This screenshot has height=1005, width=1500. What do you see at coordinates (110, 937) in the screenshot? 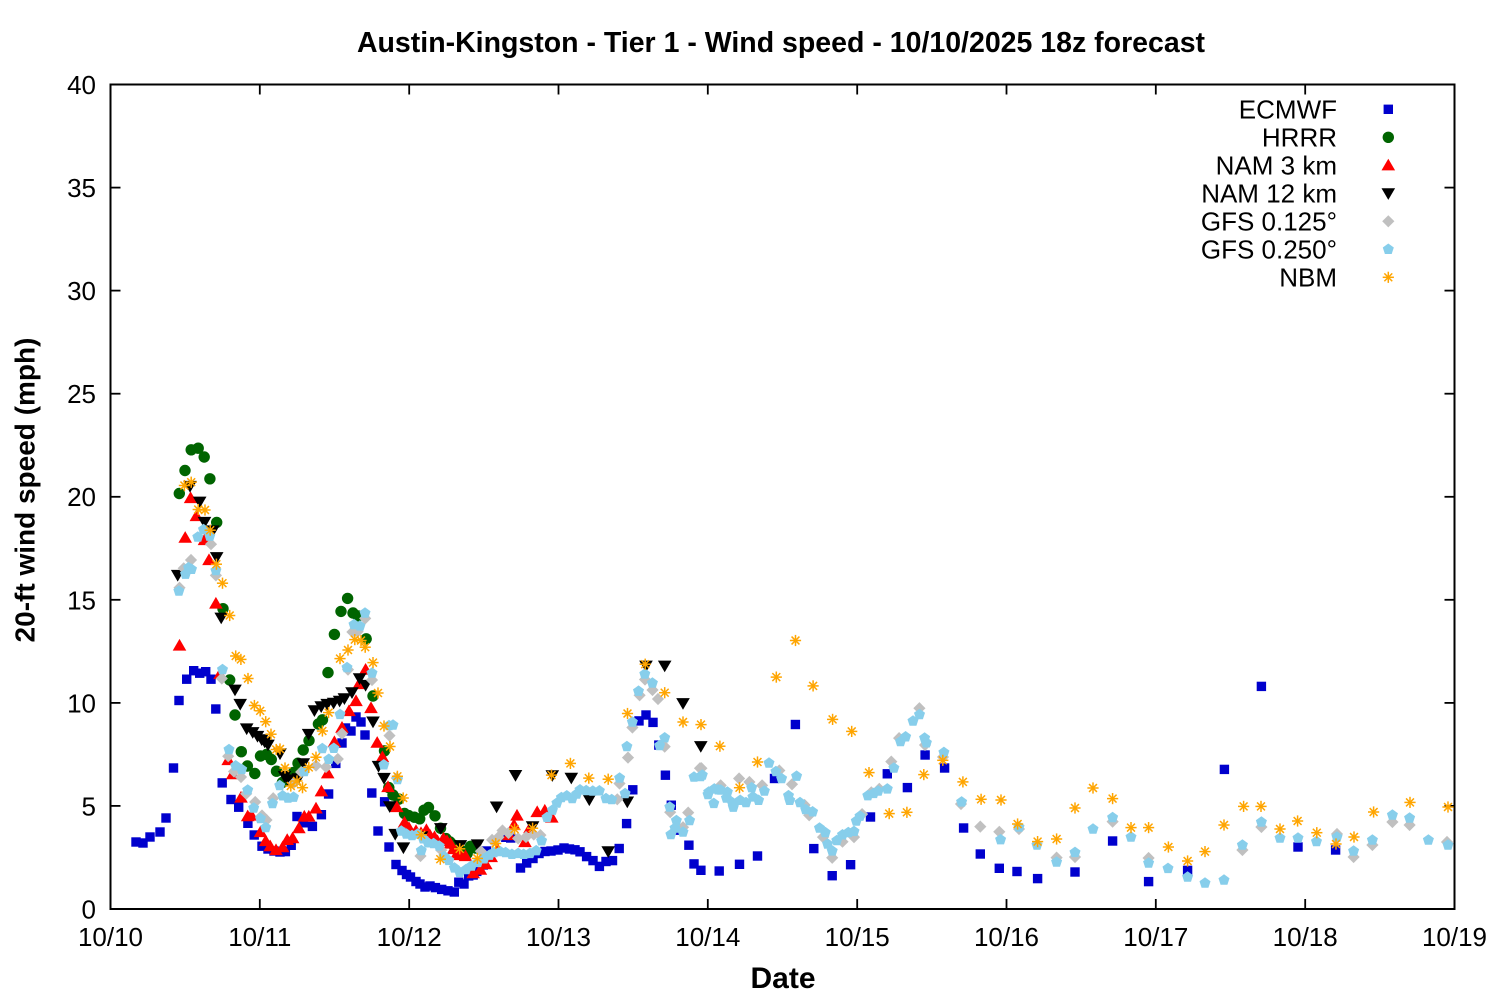
I see `svg-text: 10/10` at bounding box center [110, 937].